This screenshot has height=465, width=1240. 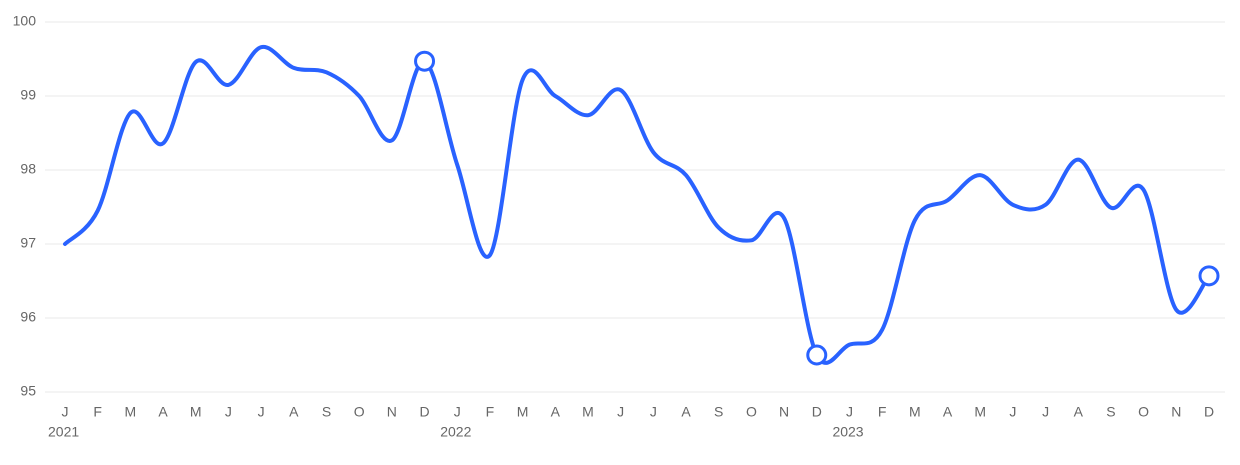 What do you see at coordinates (28, 243) in the screenshot?
I see `y-tick-label: 97` at bounding box center [28, 243].